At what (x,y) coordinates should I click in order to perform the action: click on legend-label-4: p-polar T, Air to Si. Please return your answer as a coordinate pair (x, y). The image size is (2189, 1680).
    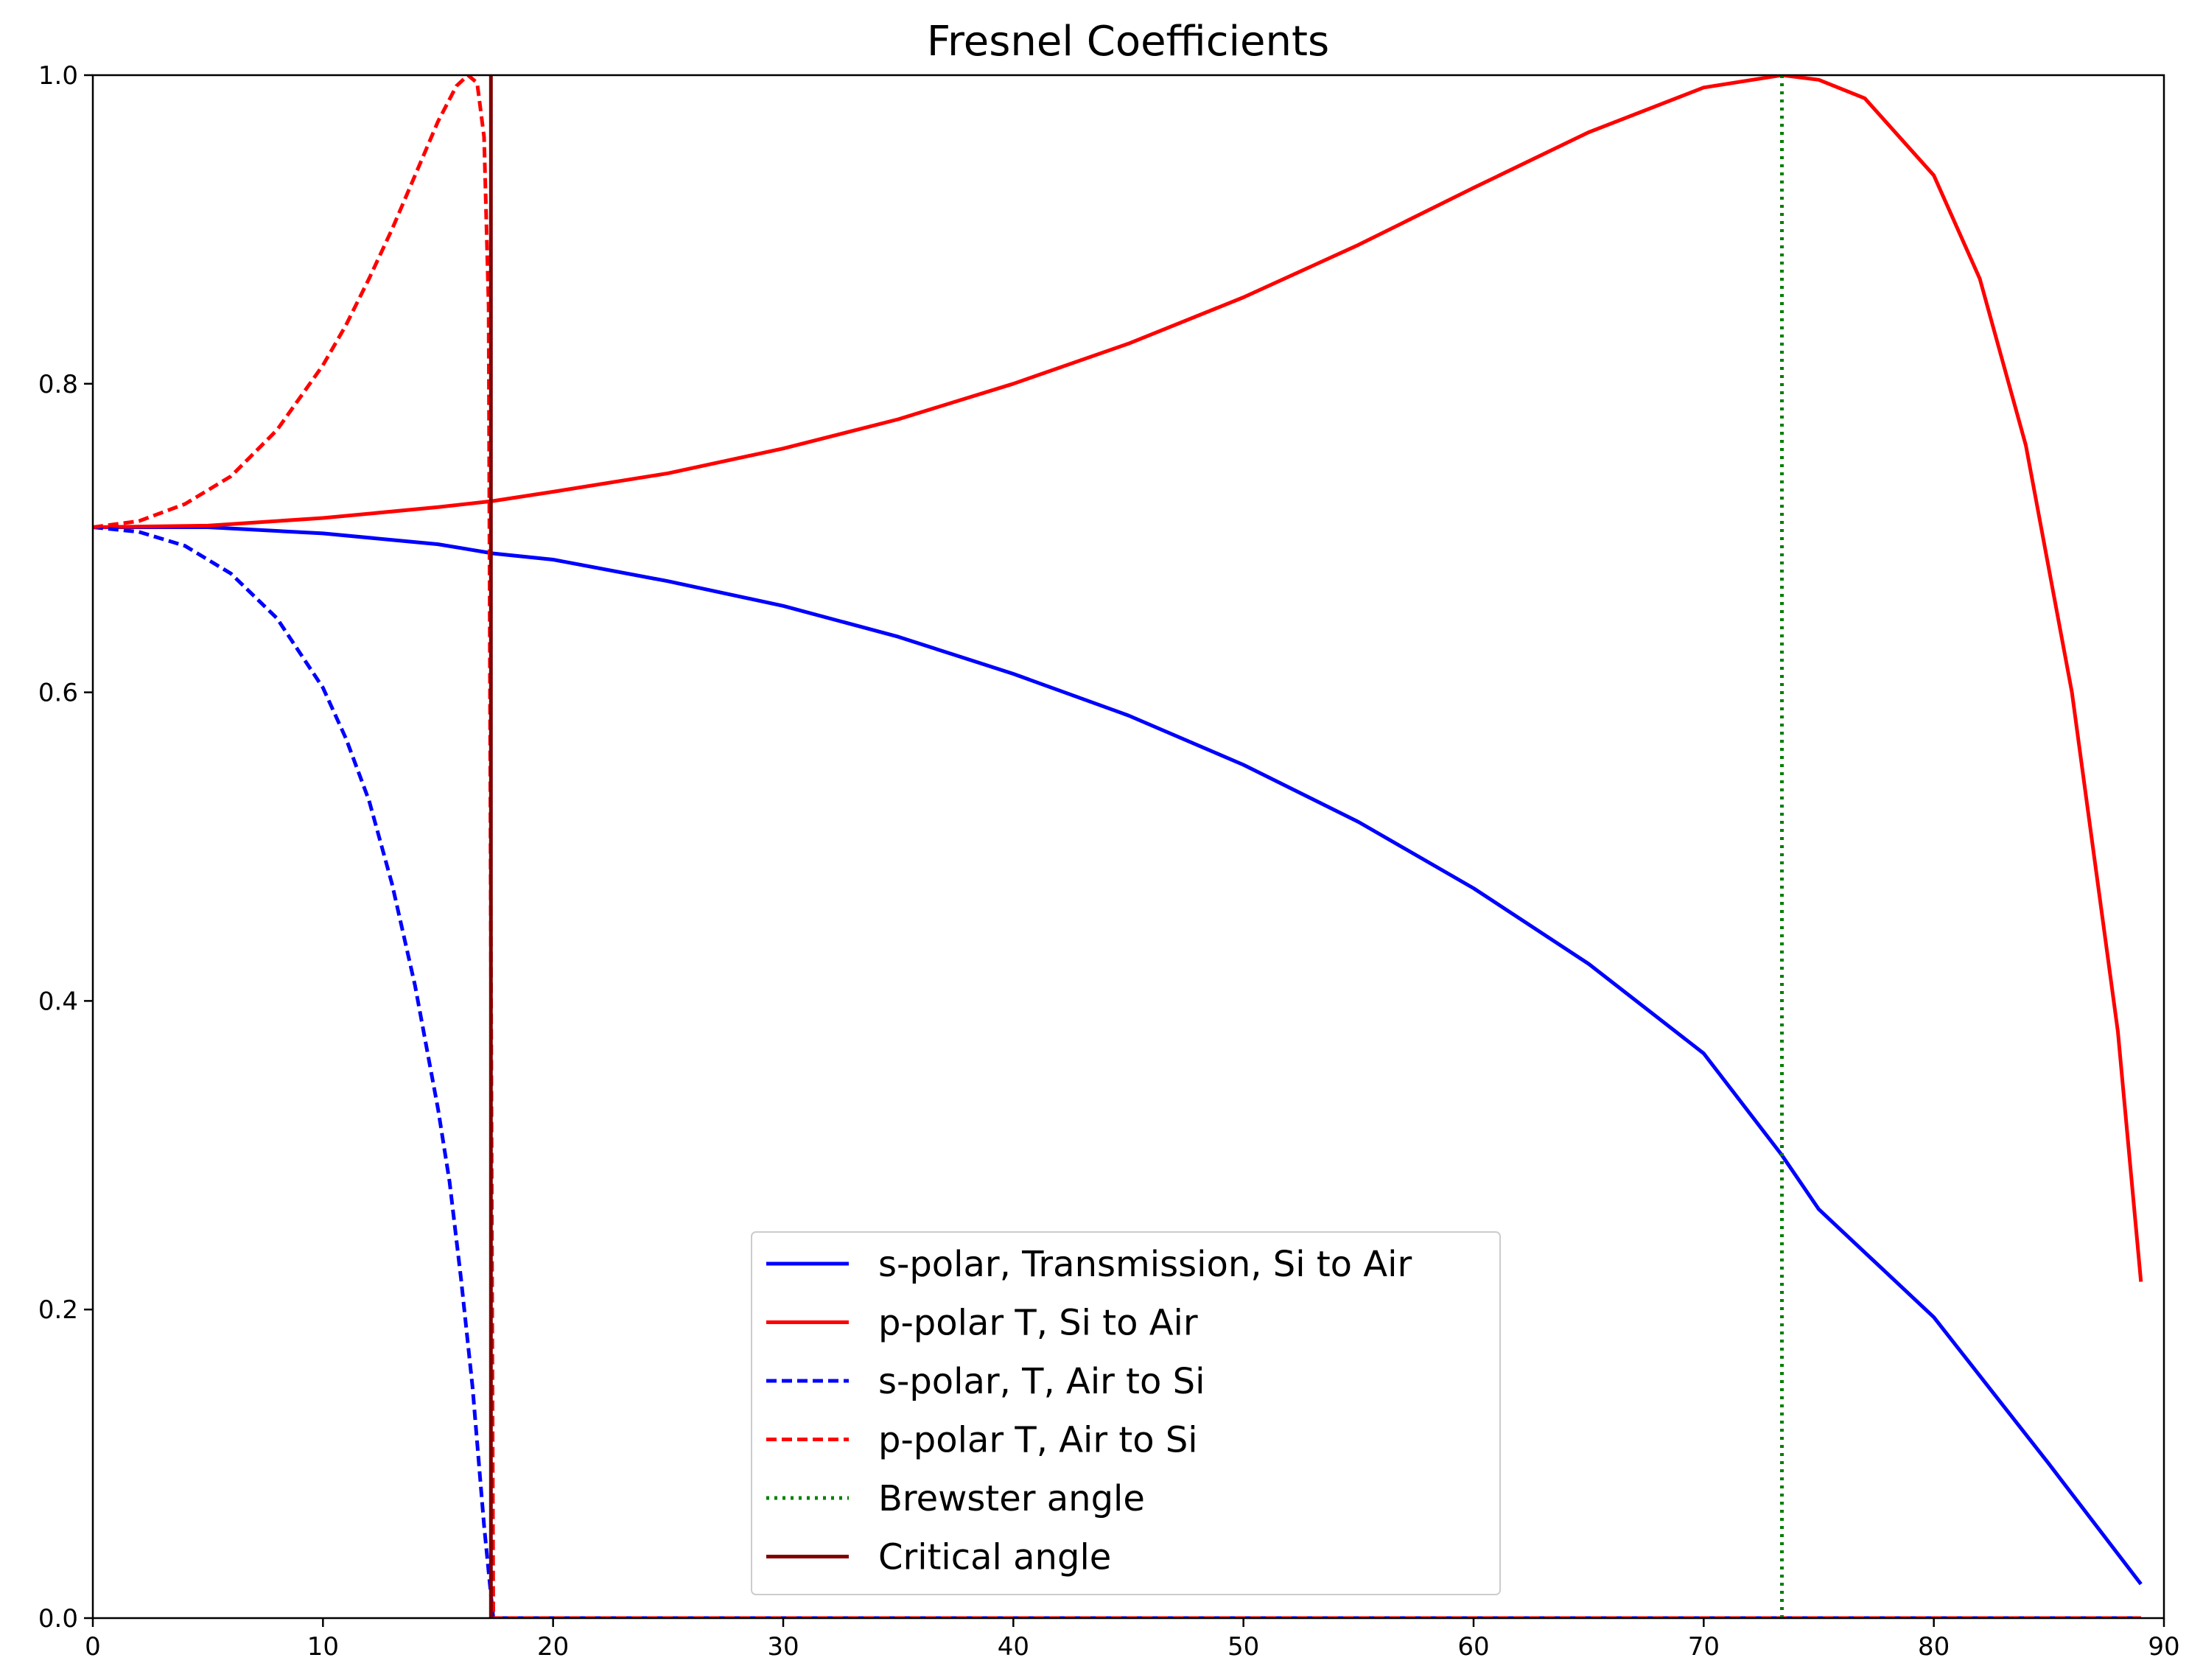
    Looking at the image, I should click on (1038, 1440).